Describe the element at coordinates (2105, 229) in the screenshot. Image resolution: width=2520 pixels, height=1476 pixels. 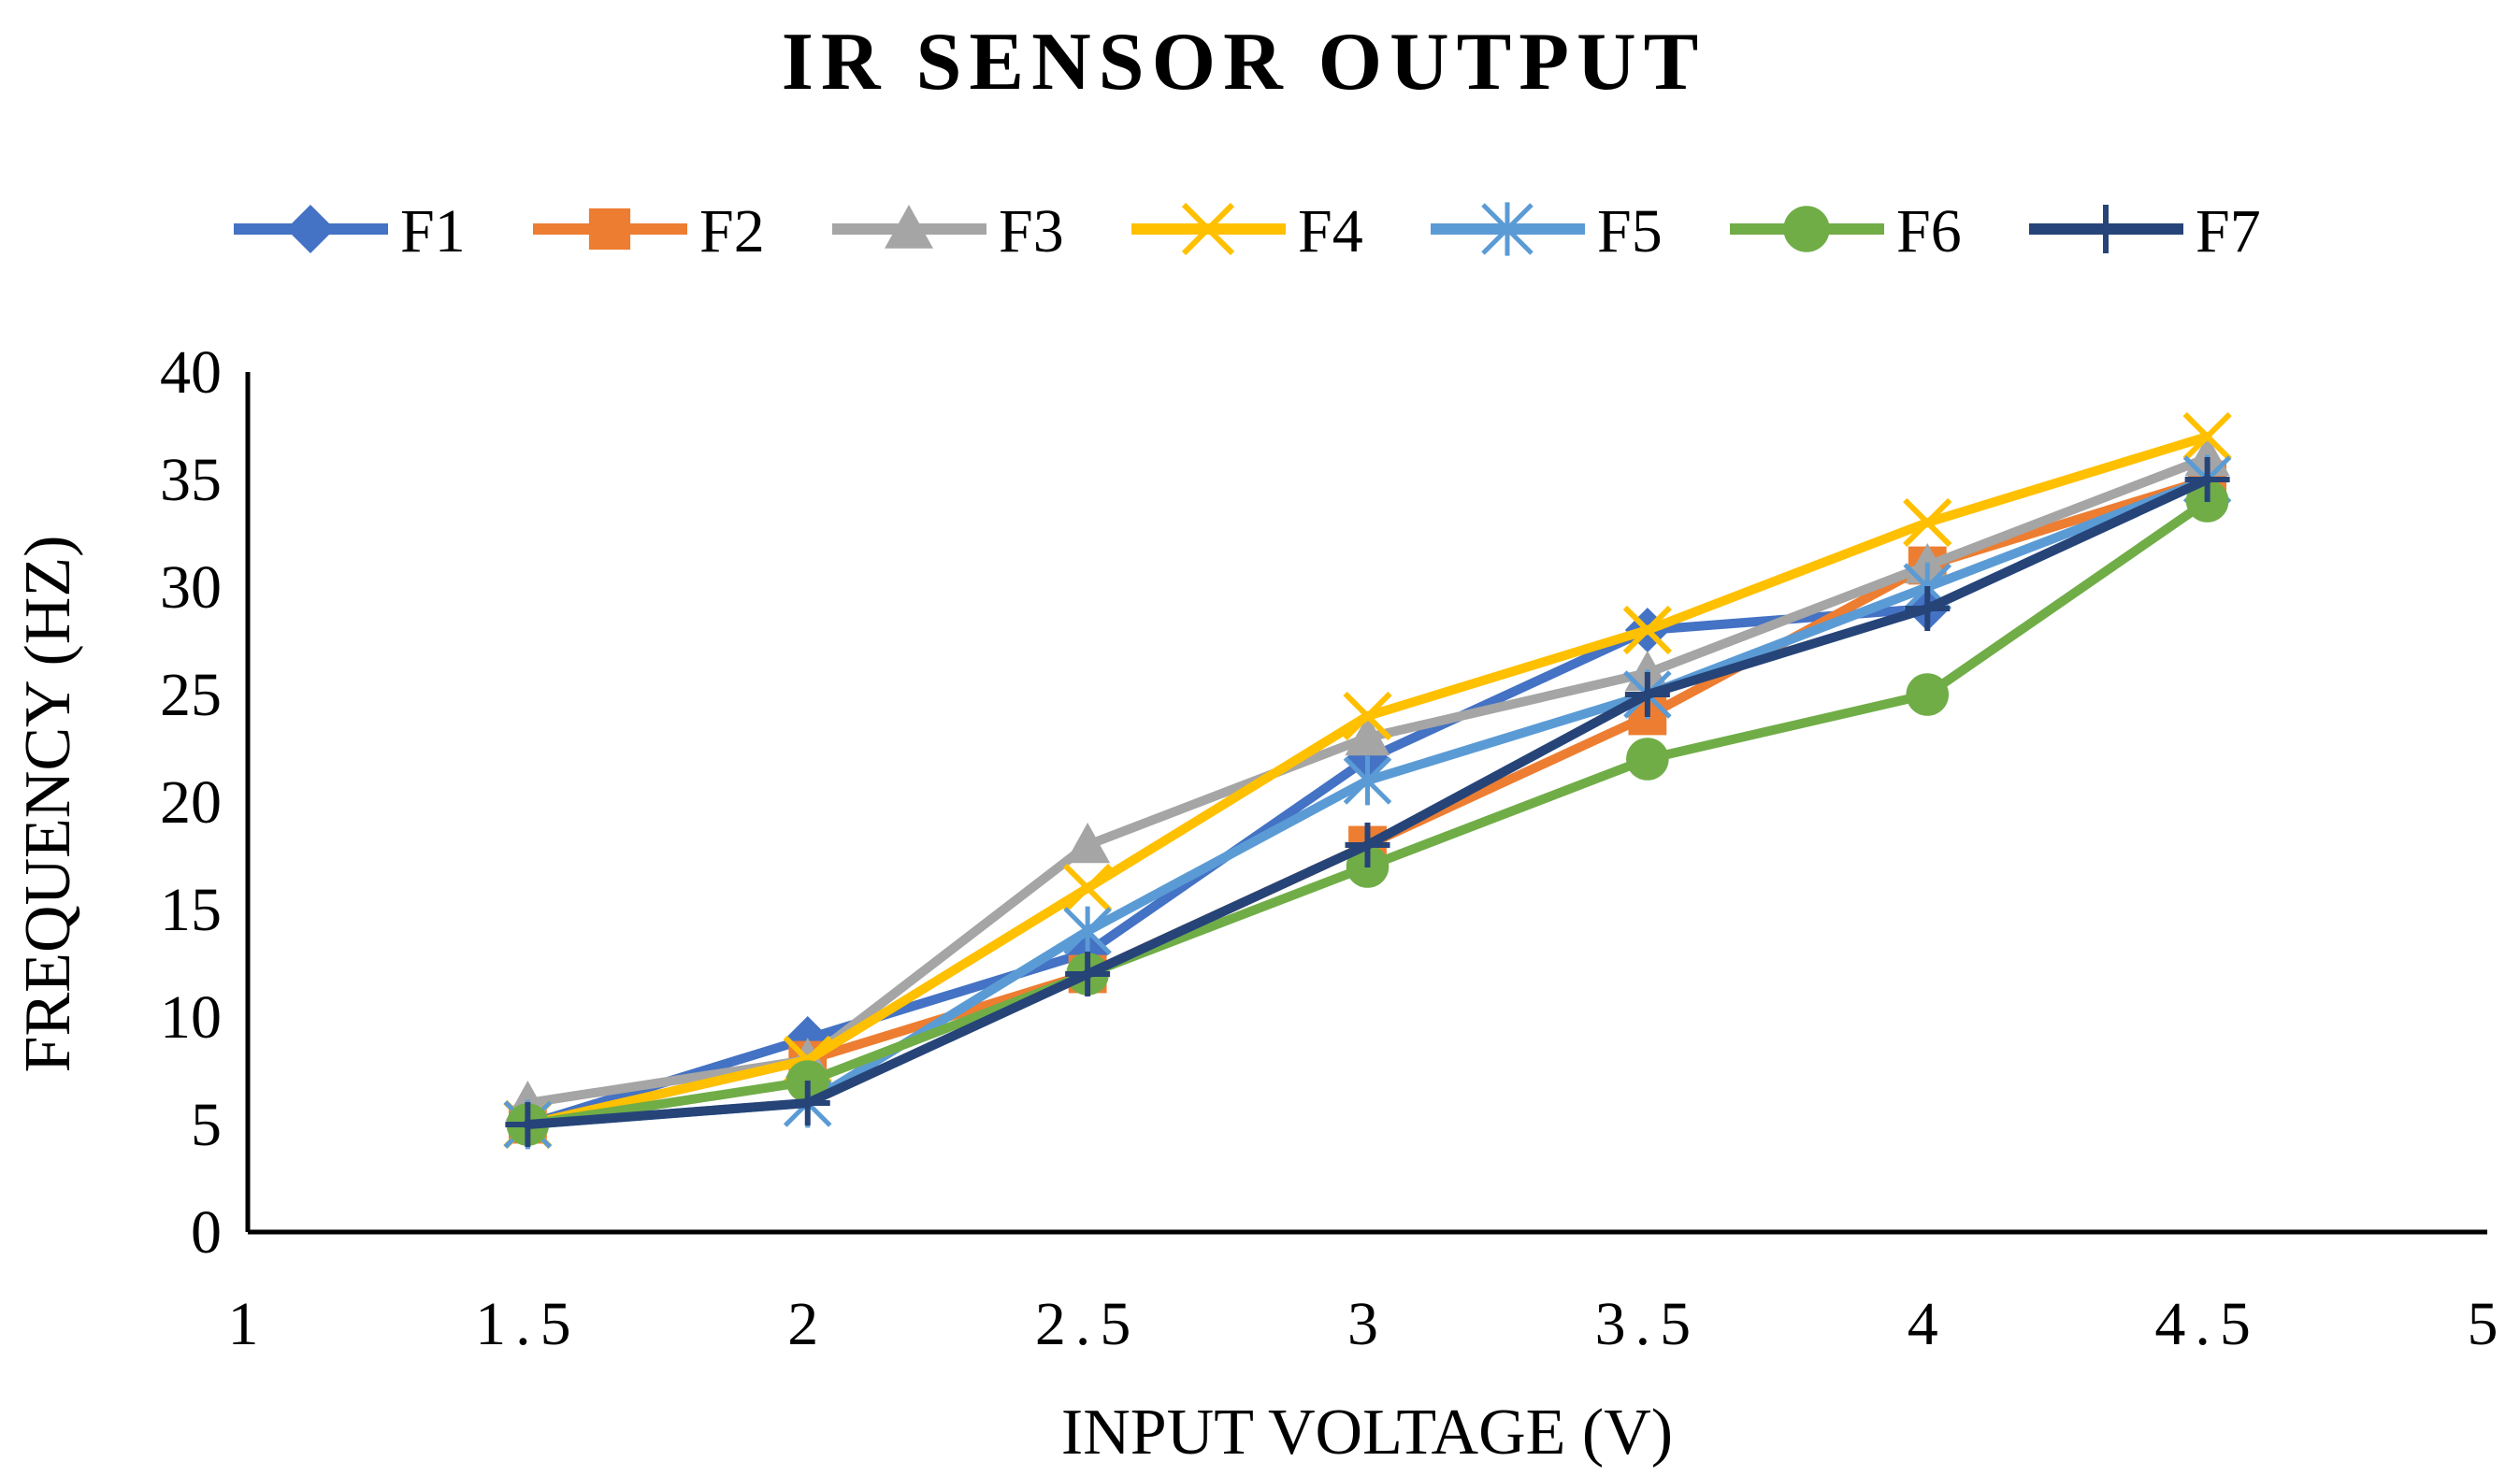
I see `legend-marker-f7` at that location.